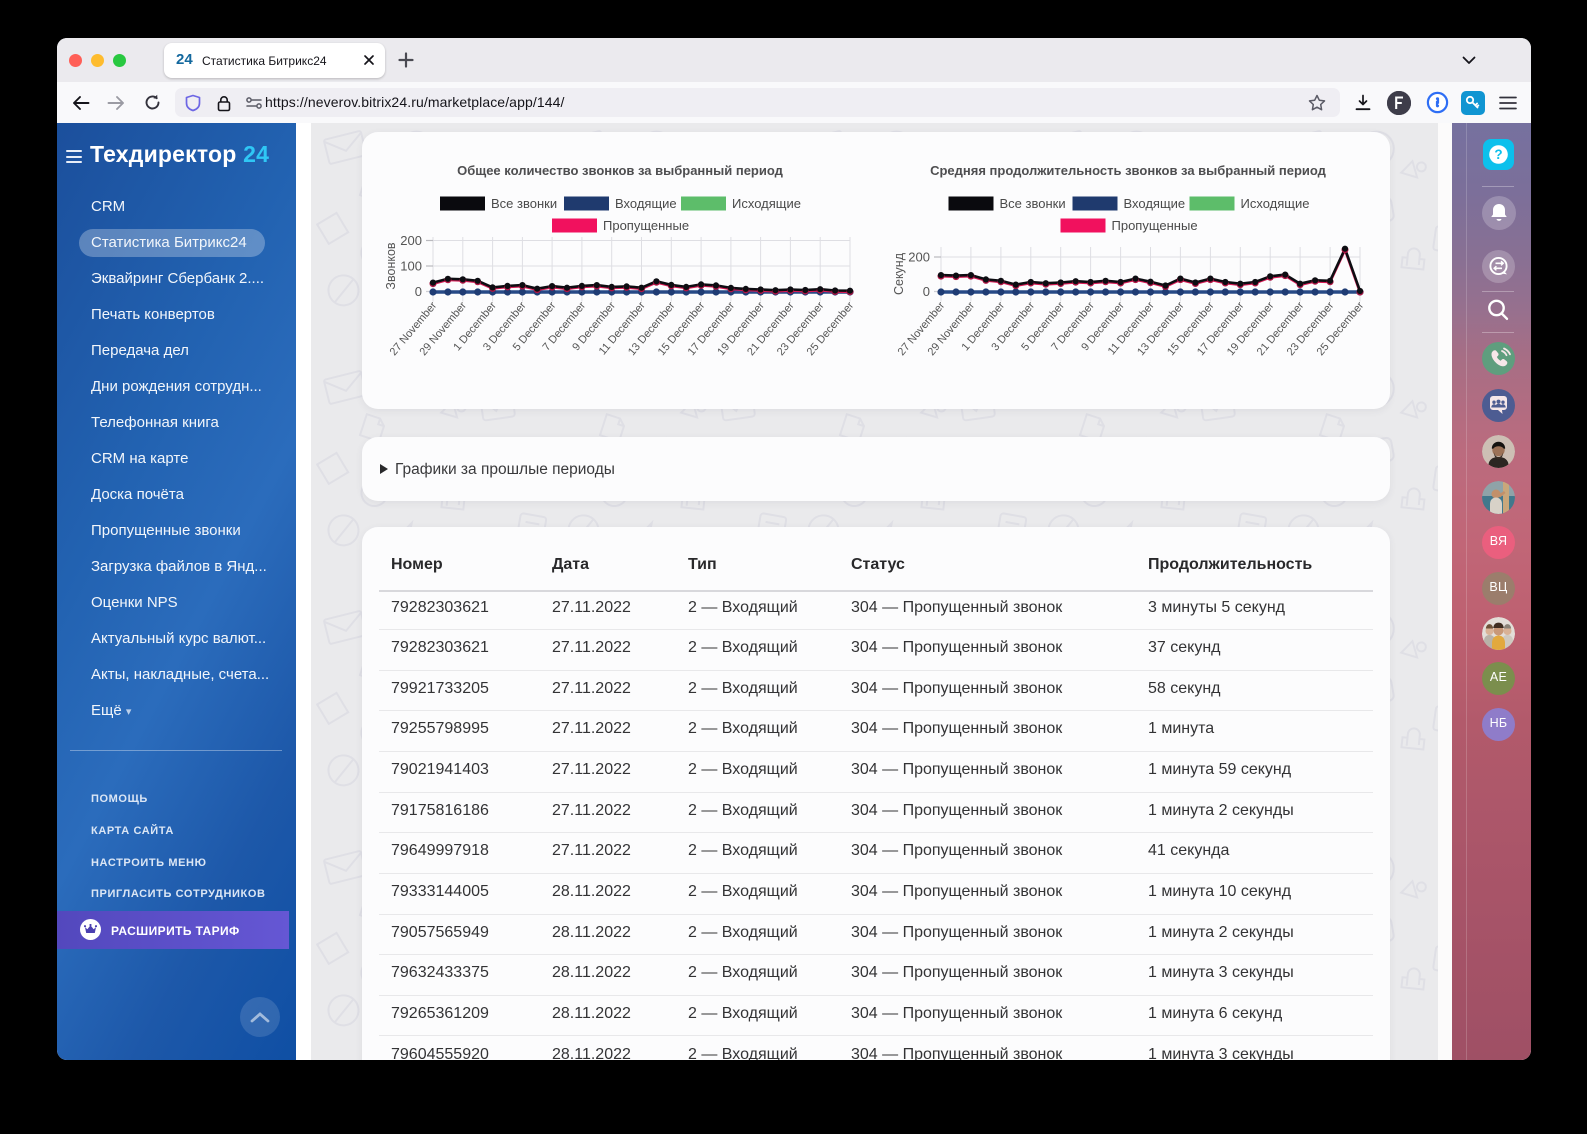 This screenshot has height=1134, width=1587. I want to click on svg-text: Секунд, so click(899, 273).